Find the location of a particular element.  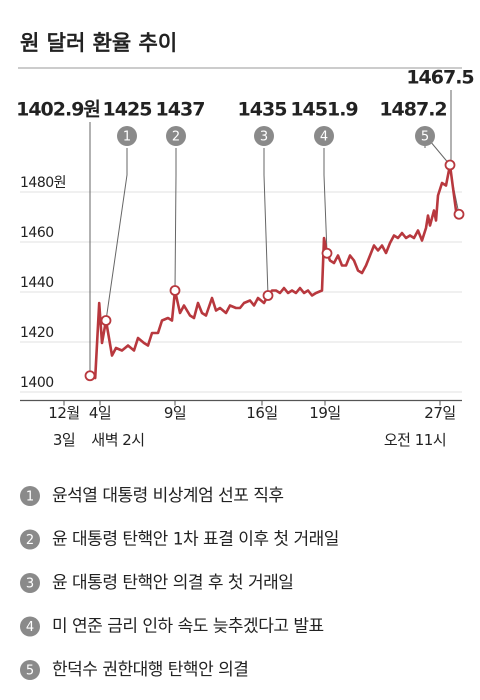

callout-label: 1451.9 is located at coordinates (323, 110).